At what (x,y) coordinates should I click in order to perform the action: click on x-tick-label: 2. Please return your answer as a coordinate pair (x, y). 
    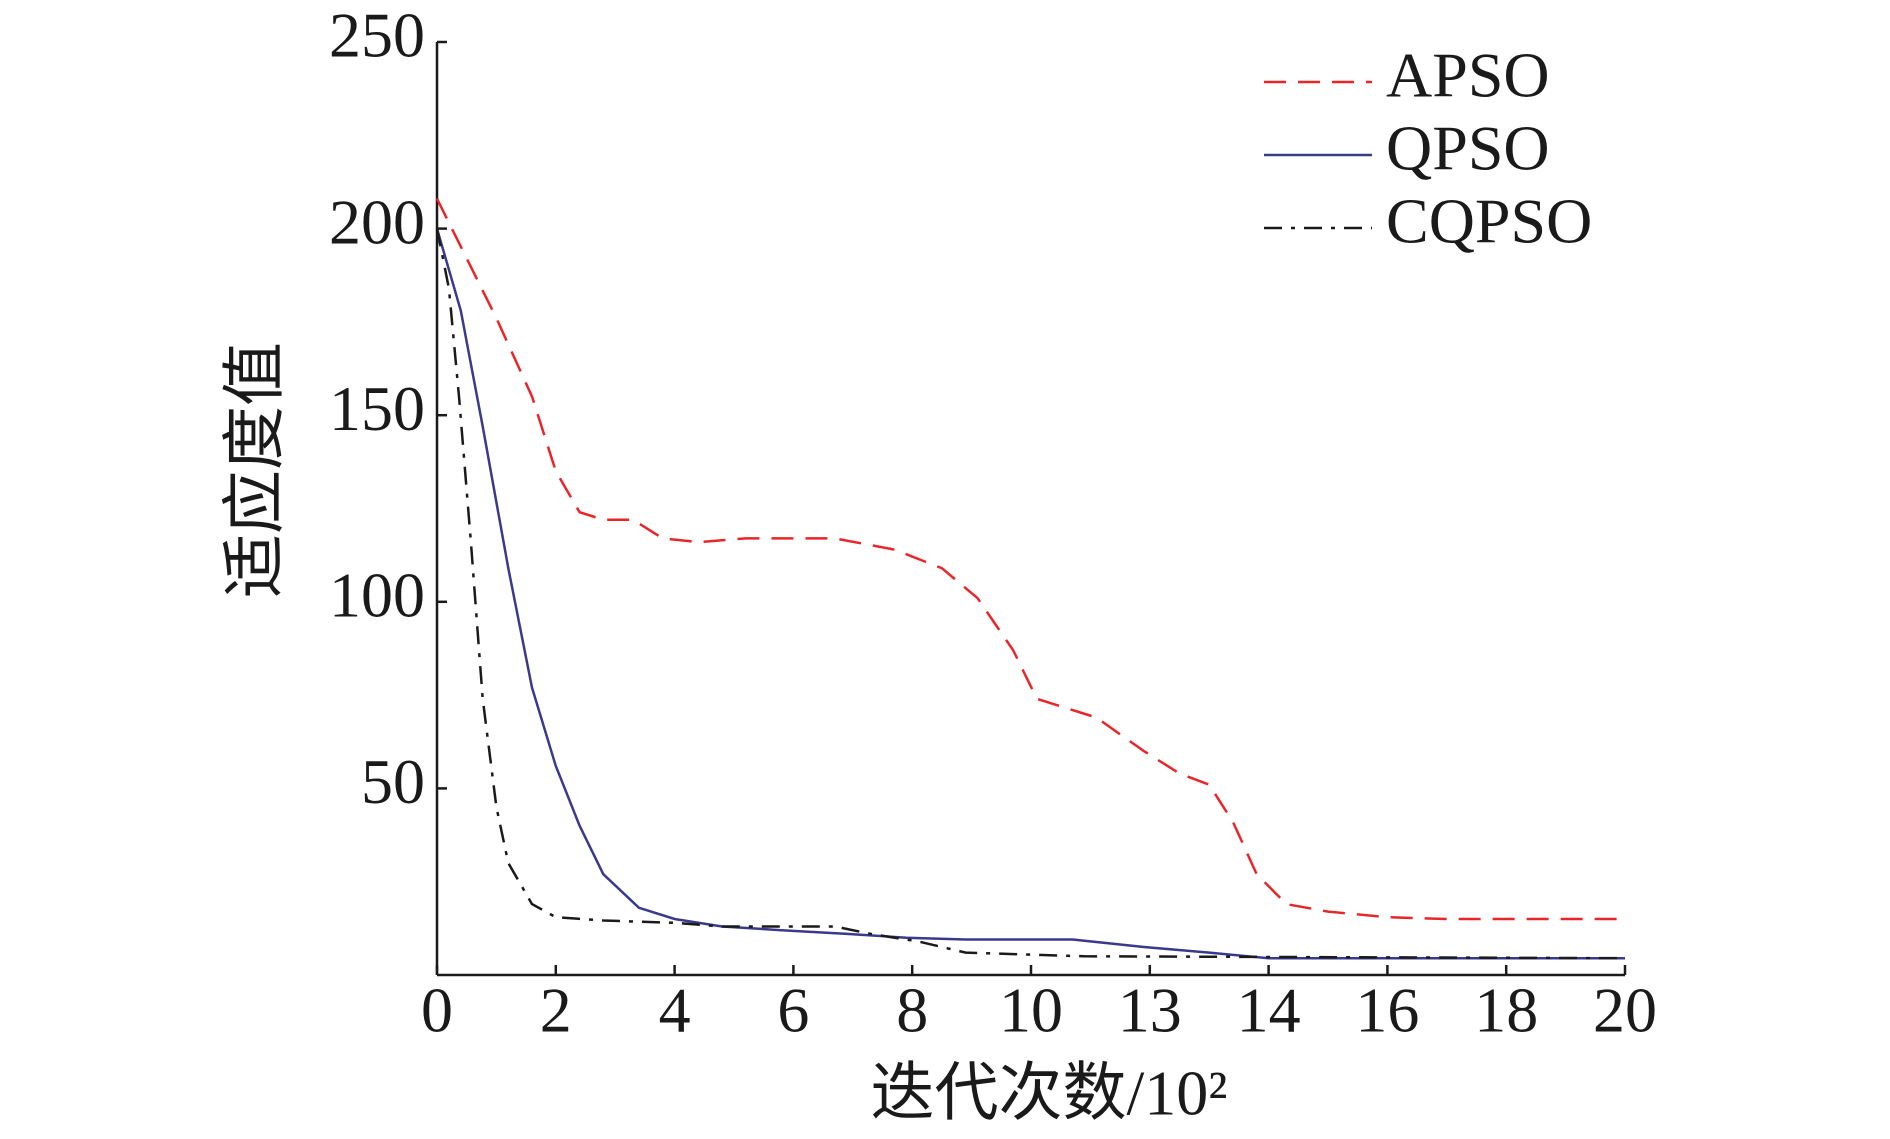
    Looking at the image, I should click on (556, 1010).